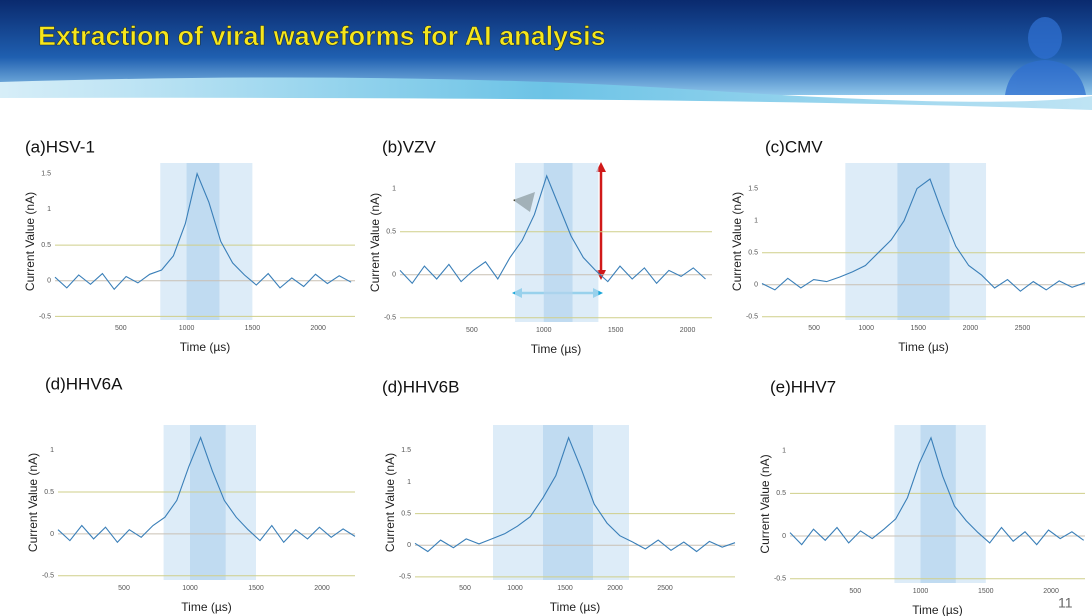  I want to click on panel-title: (d)HHV6B, so click(420, 386).